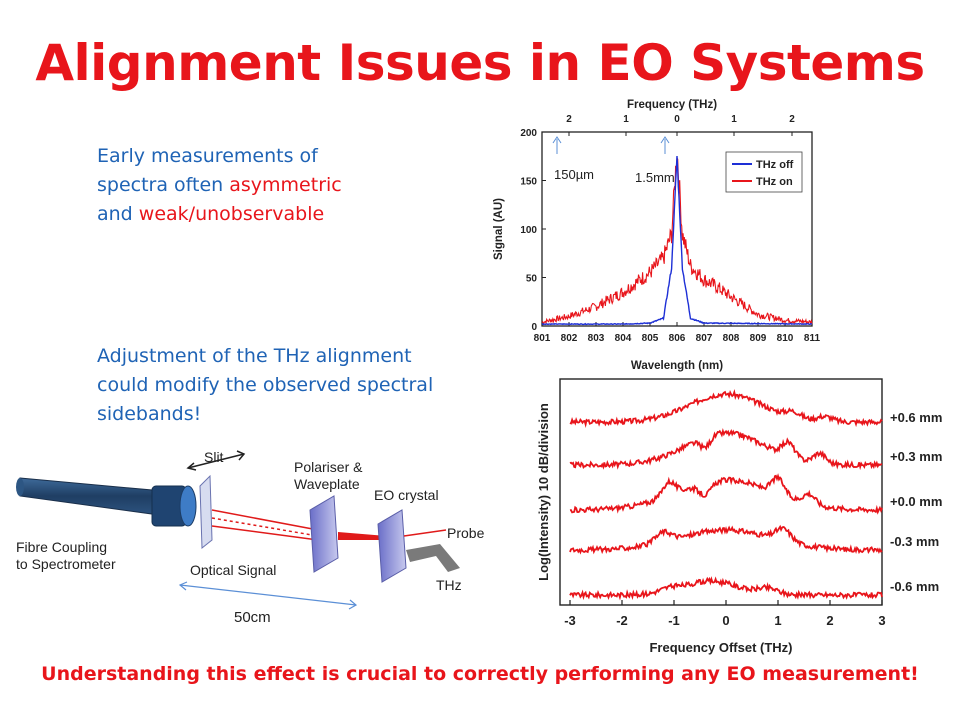  What do you see at coordinates (569, 338) in the screenshot?
I see `spectrum-x-tick-label: 802` at bounding box center [569, 338].